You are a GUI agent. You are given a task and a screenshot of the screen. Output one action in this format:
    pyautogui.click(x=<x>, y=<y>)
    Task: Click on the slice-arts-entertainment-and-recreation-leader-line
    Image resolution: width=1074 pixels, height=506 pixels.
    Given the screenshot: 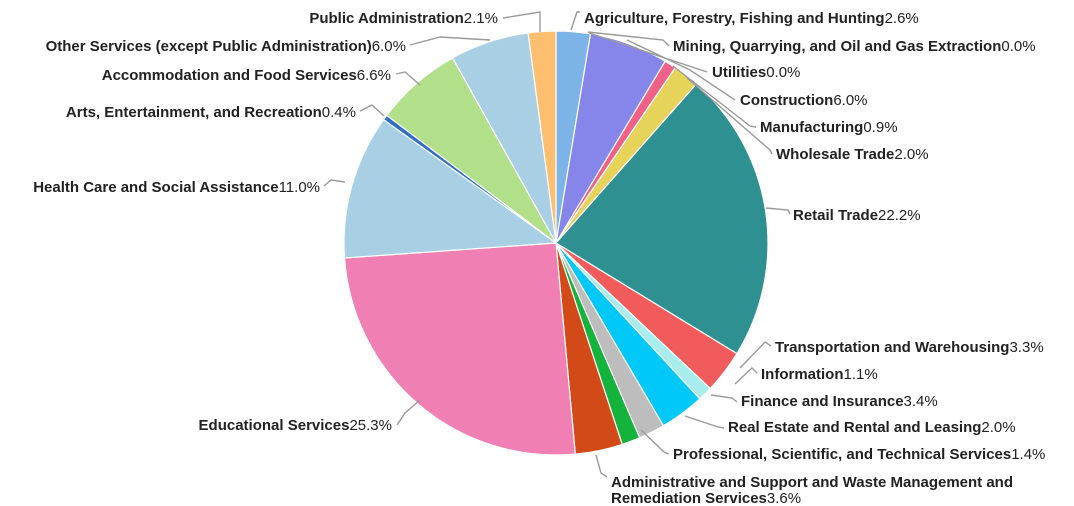 What is the action you would take?
    pyautogui.click(x=372, y=110)
    